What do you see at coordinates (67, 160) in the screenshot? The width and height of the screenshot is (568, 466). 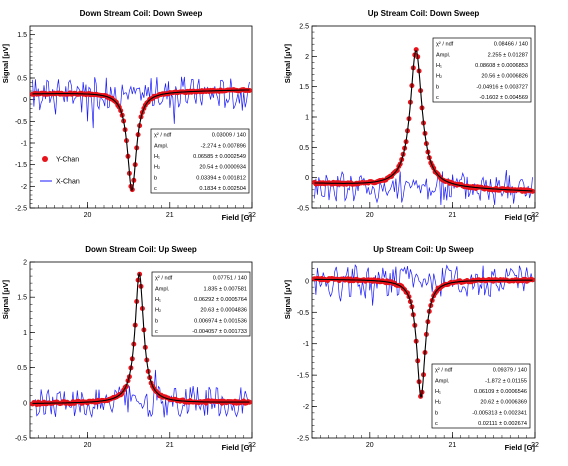 I see `legend-label: Y-Chan` at bounding box center [67, 160].